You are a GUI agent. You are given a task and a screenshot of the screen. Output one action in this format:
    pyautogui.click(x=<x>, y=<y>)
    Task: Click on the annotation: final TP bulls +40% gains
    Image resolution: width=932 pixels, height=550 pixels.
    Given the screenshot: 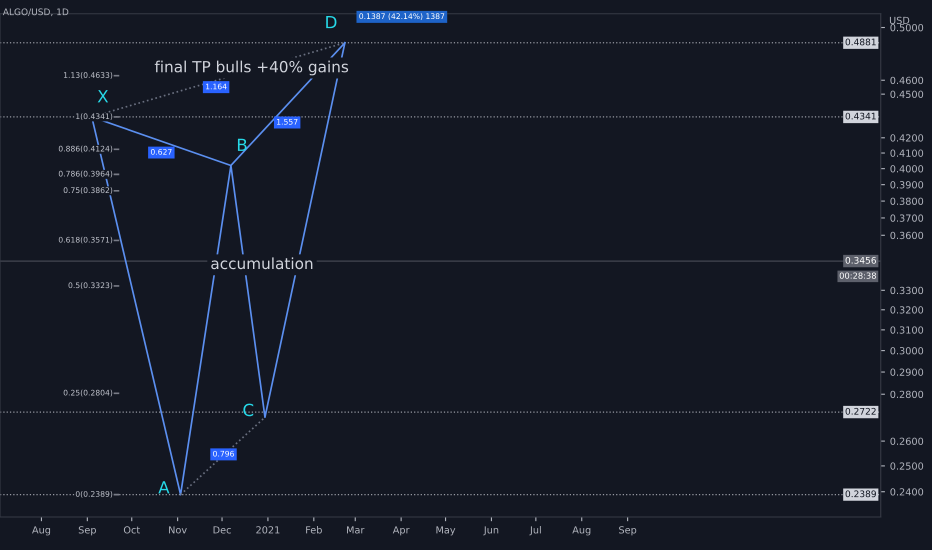 What is the action you would take?
    pyautogui.click(x=251, y=68)
    